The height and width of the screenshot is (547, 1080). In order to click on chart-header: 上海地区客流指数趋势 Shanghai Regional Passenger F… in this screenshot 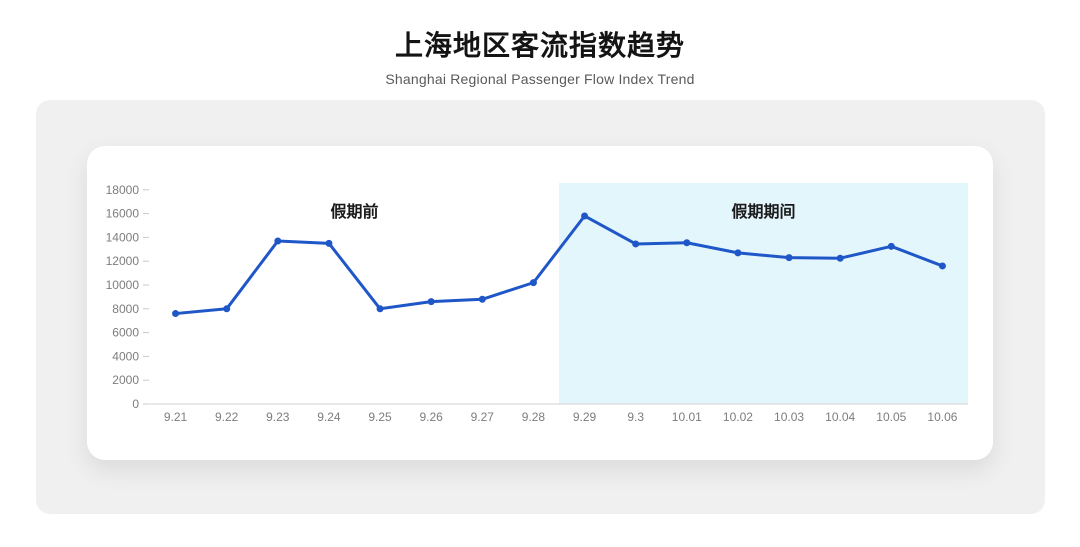, I will do `click(540, 55)`.